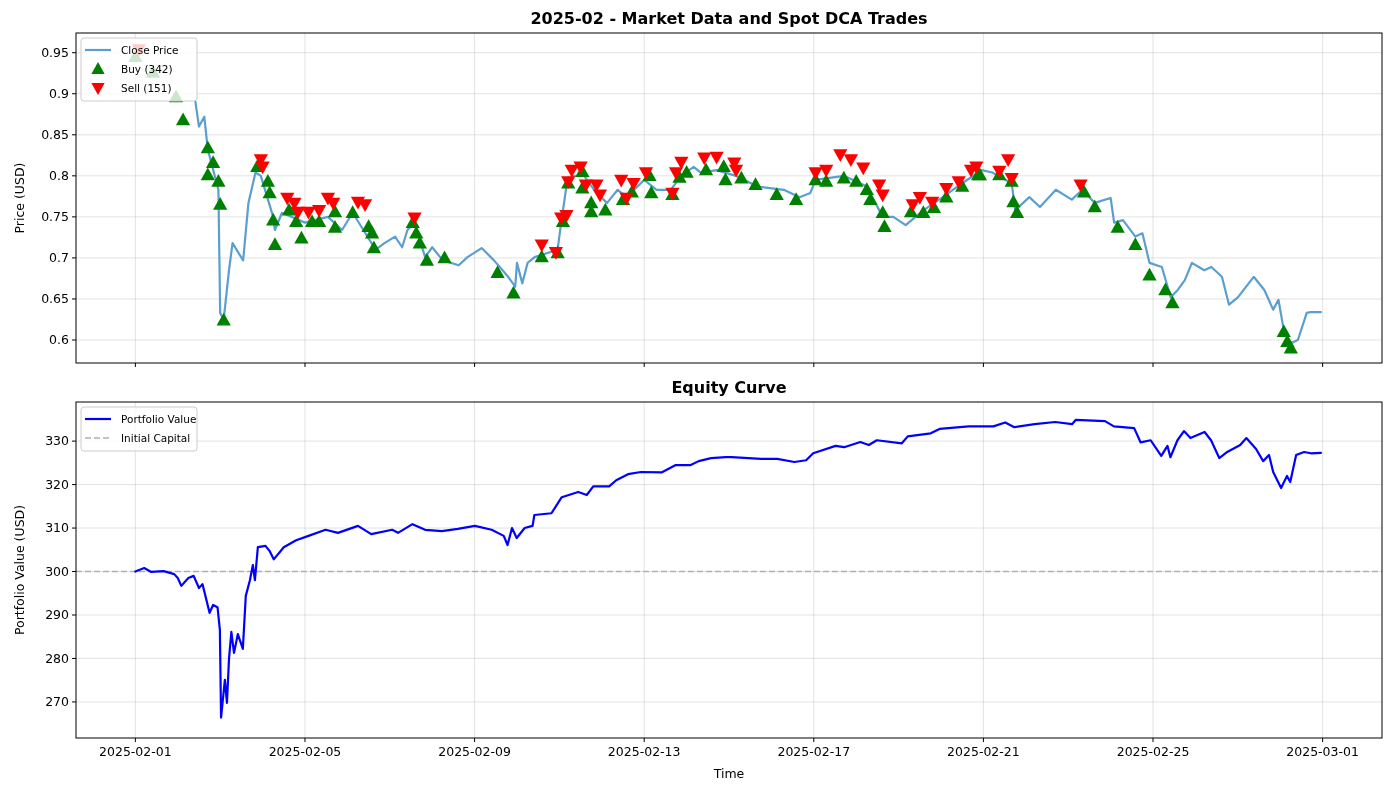 This screenshot has width=1389, height=790. I want to click on y-tick-label: 0.7, so click(59, 258).